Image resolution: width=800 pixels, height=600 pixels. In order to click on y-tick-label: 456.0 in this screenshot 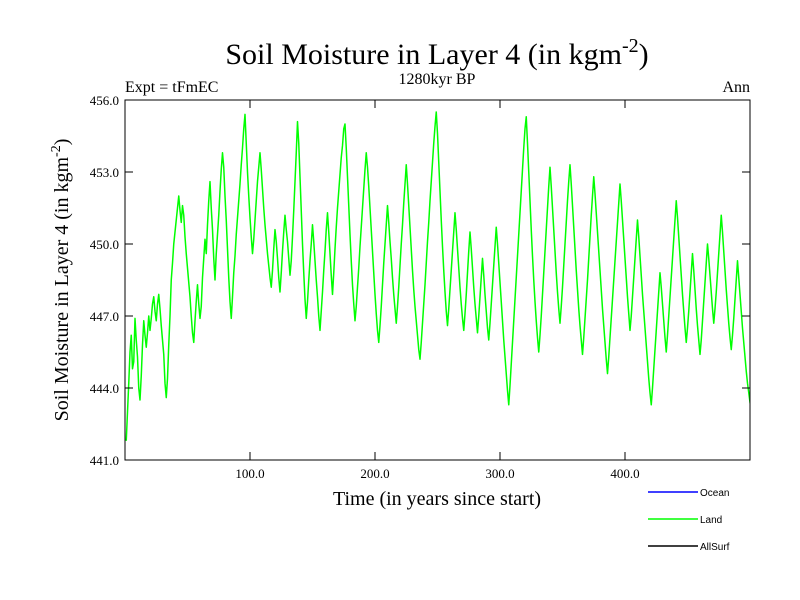, I will do `click(104, 100)`.